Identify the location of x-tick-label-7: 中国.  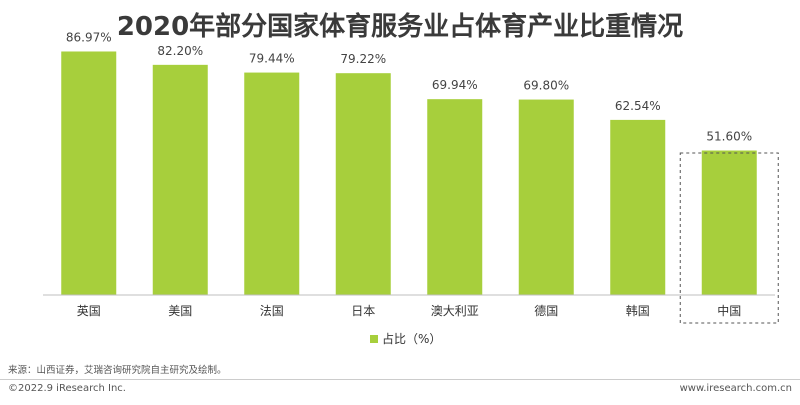
(729, 310).